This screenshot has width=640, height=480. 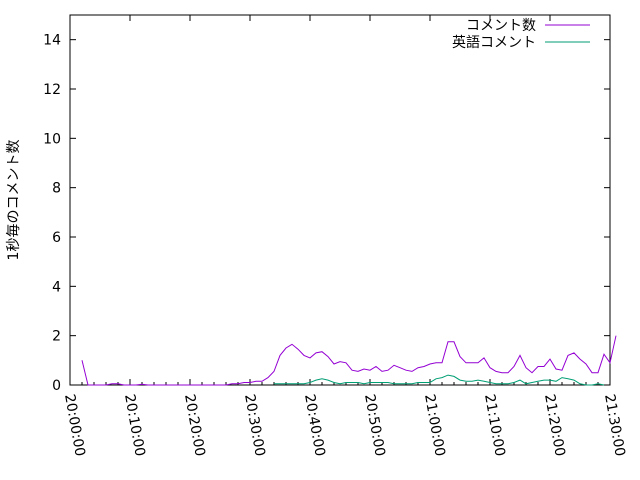 What do you see at coordinates (56, 189) in the screenshot?
I see `y-tick-label: 8` at bounding box center [56, 189].